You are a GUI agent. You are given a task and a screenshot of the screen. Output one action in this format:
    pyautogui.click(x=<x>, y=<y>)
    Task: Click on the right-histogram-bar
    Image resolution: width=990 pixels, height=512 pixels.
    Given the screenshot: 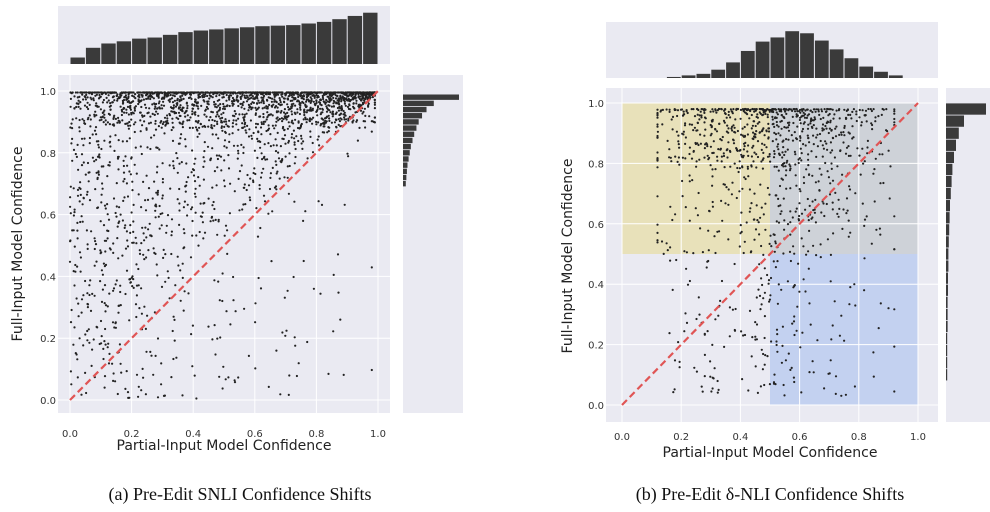 What is the action you would take?
    pyautogui.click(x=947, y=338)
    